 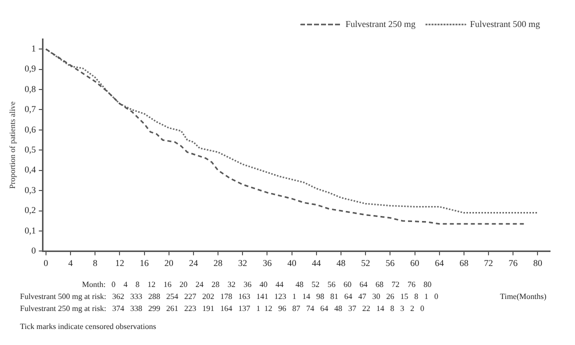 I want to click on x-tick-label: 0, so click(x=46, y=263).